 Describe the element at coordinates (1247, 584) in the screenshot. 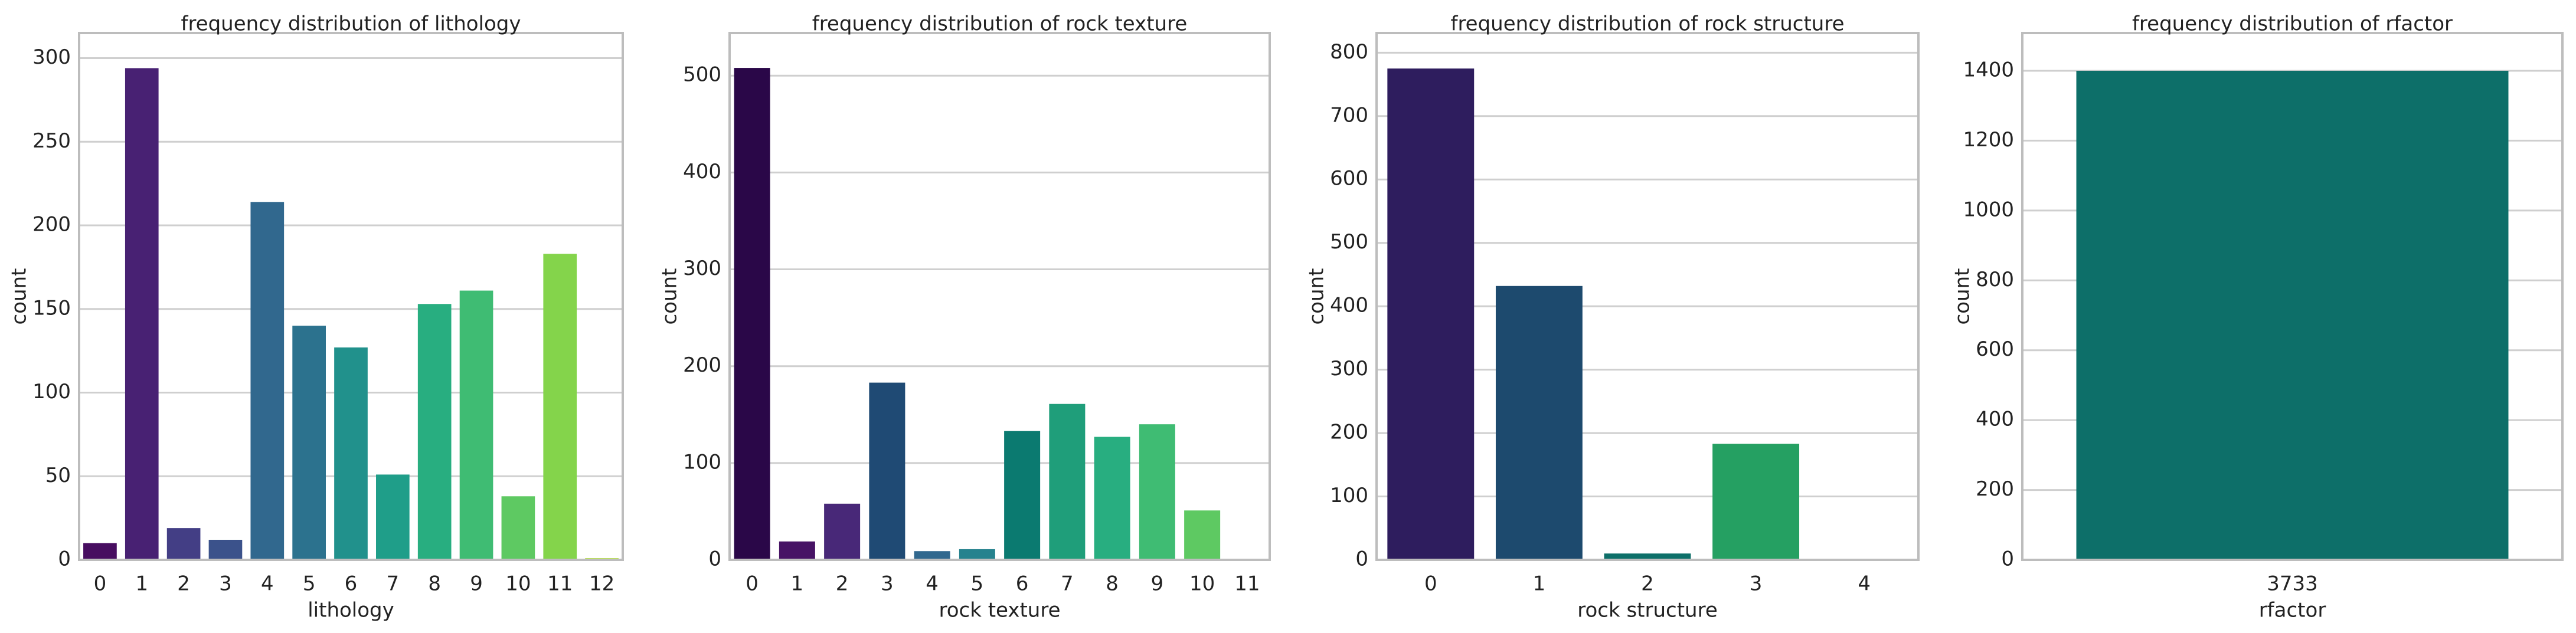

I see `x-tick-label: 11` at that location.